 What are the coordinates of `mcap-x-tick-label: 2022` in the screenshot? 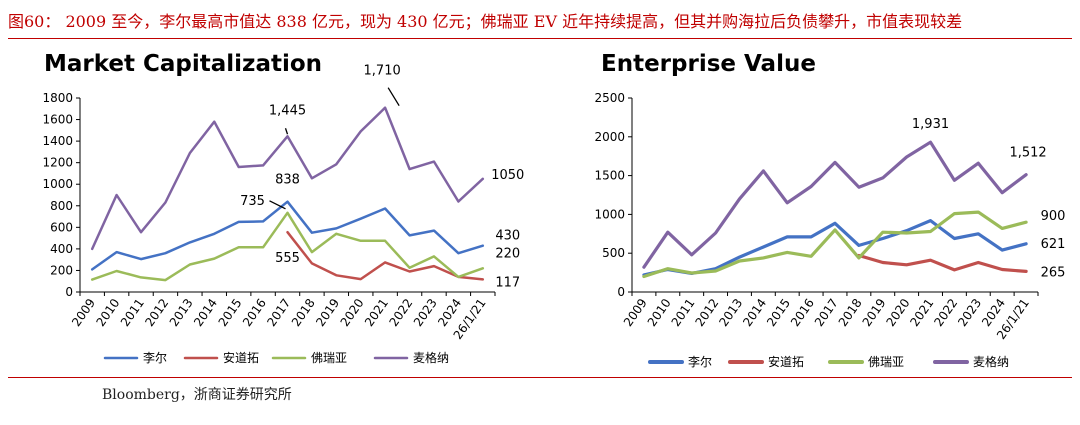 It's located at (400, 312).